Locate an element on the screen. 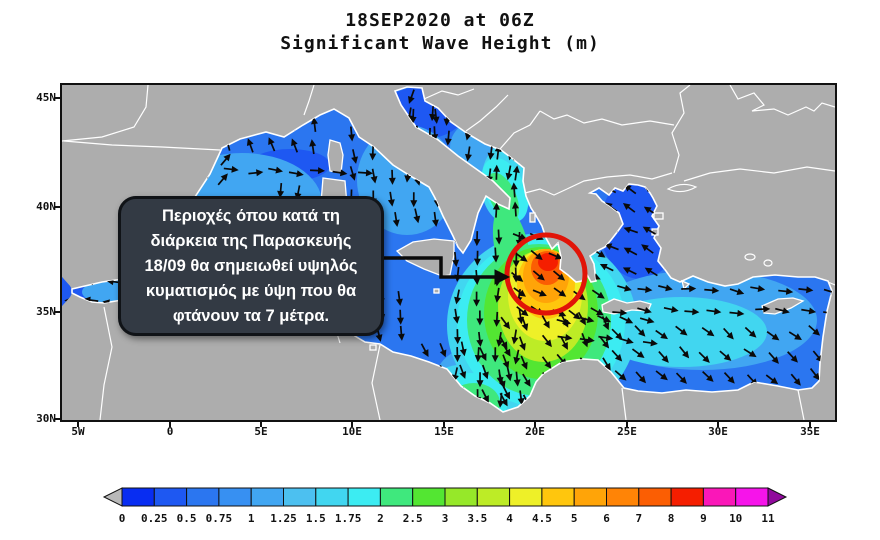 The width and height of the screenshot is (880, 540). lon-tick-label: 0 is located at coordinates (170, 431).